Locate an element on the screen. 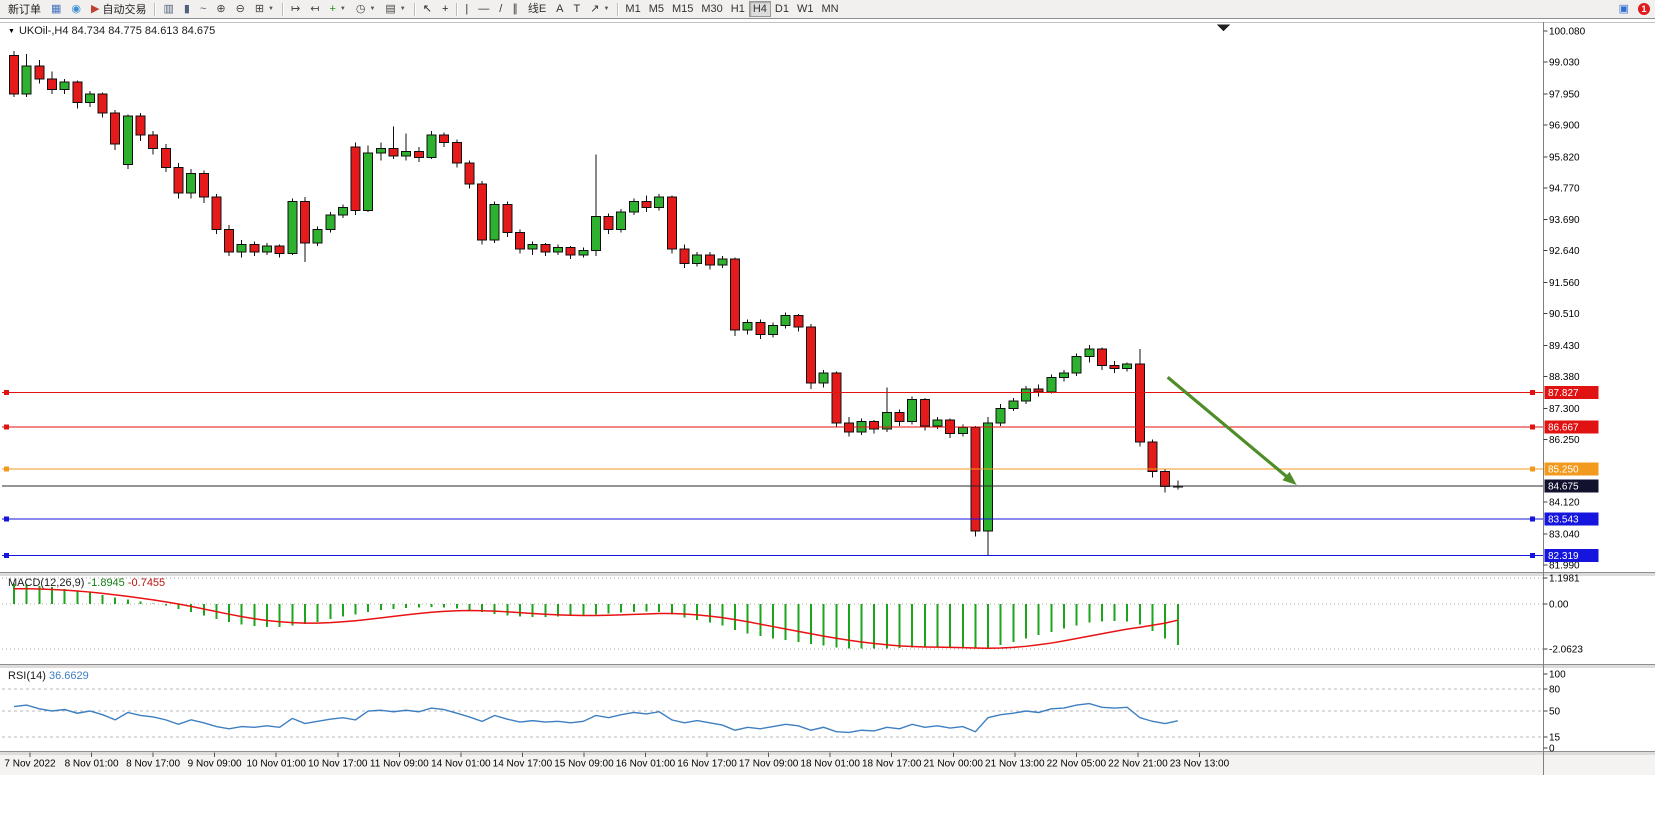 Image resolution: width=1655 pixels, height=820 pixels. horizontal-line-icon: — is located at coordinates (483, 9).